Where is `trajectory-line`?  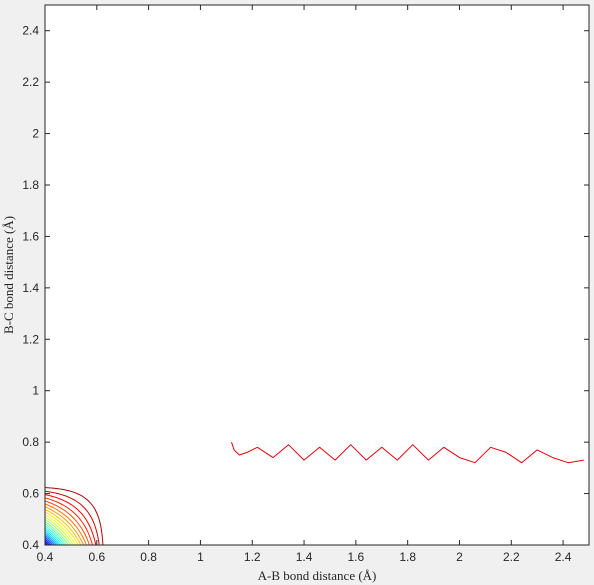
trajectory-line is located at coordinates (407, 452).